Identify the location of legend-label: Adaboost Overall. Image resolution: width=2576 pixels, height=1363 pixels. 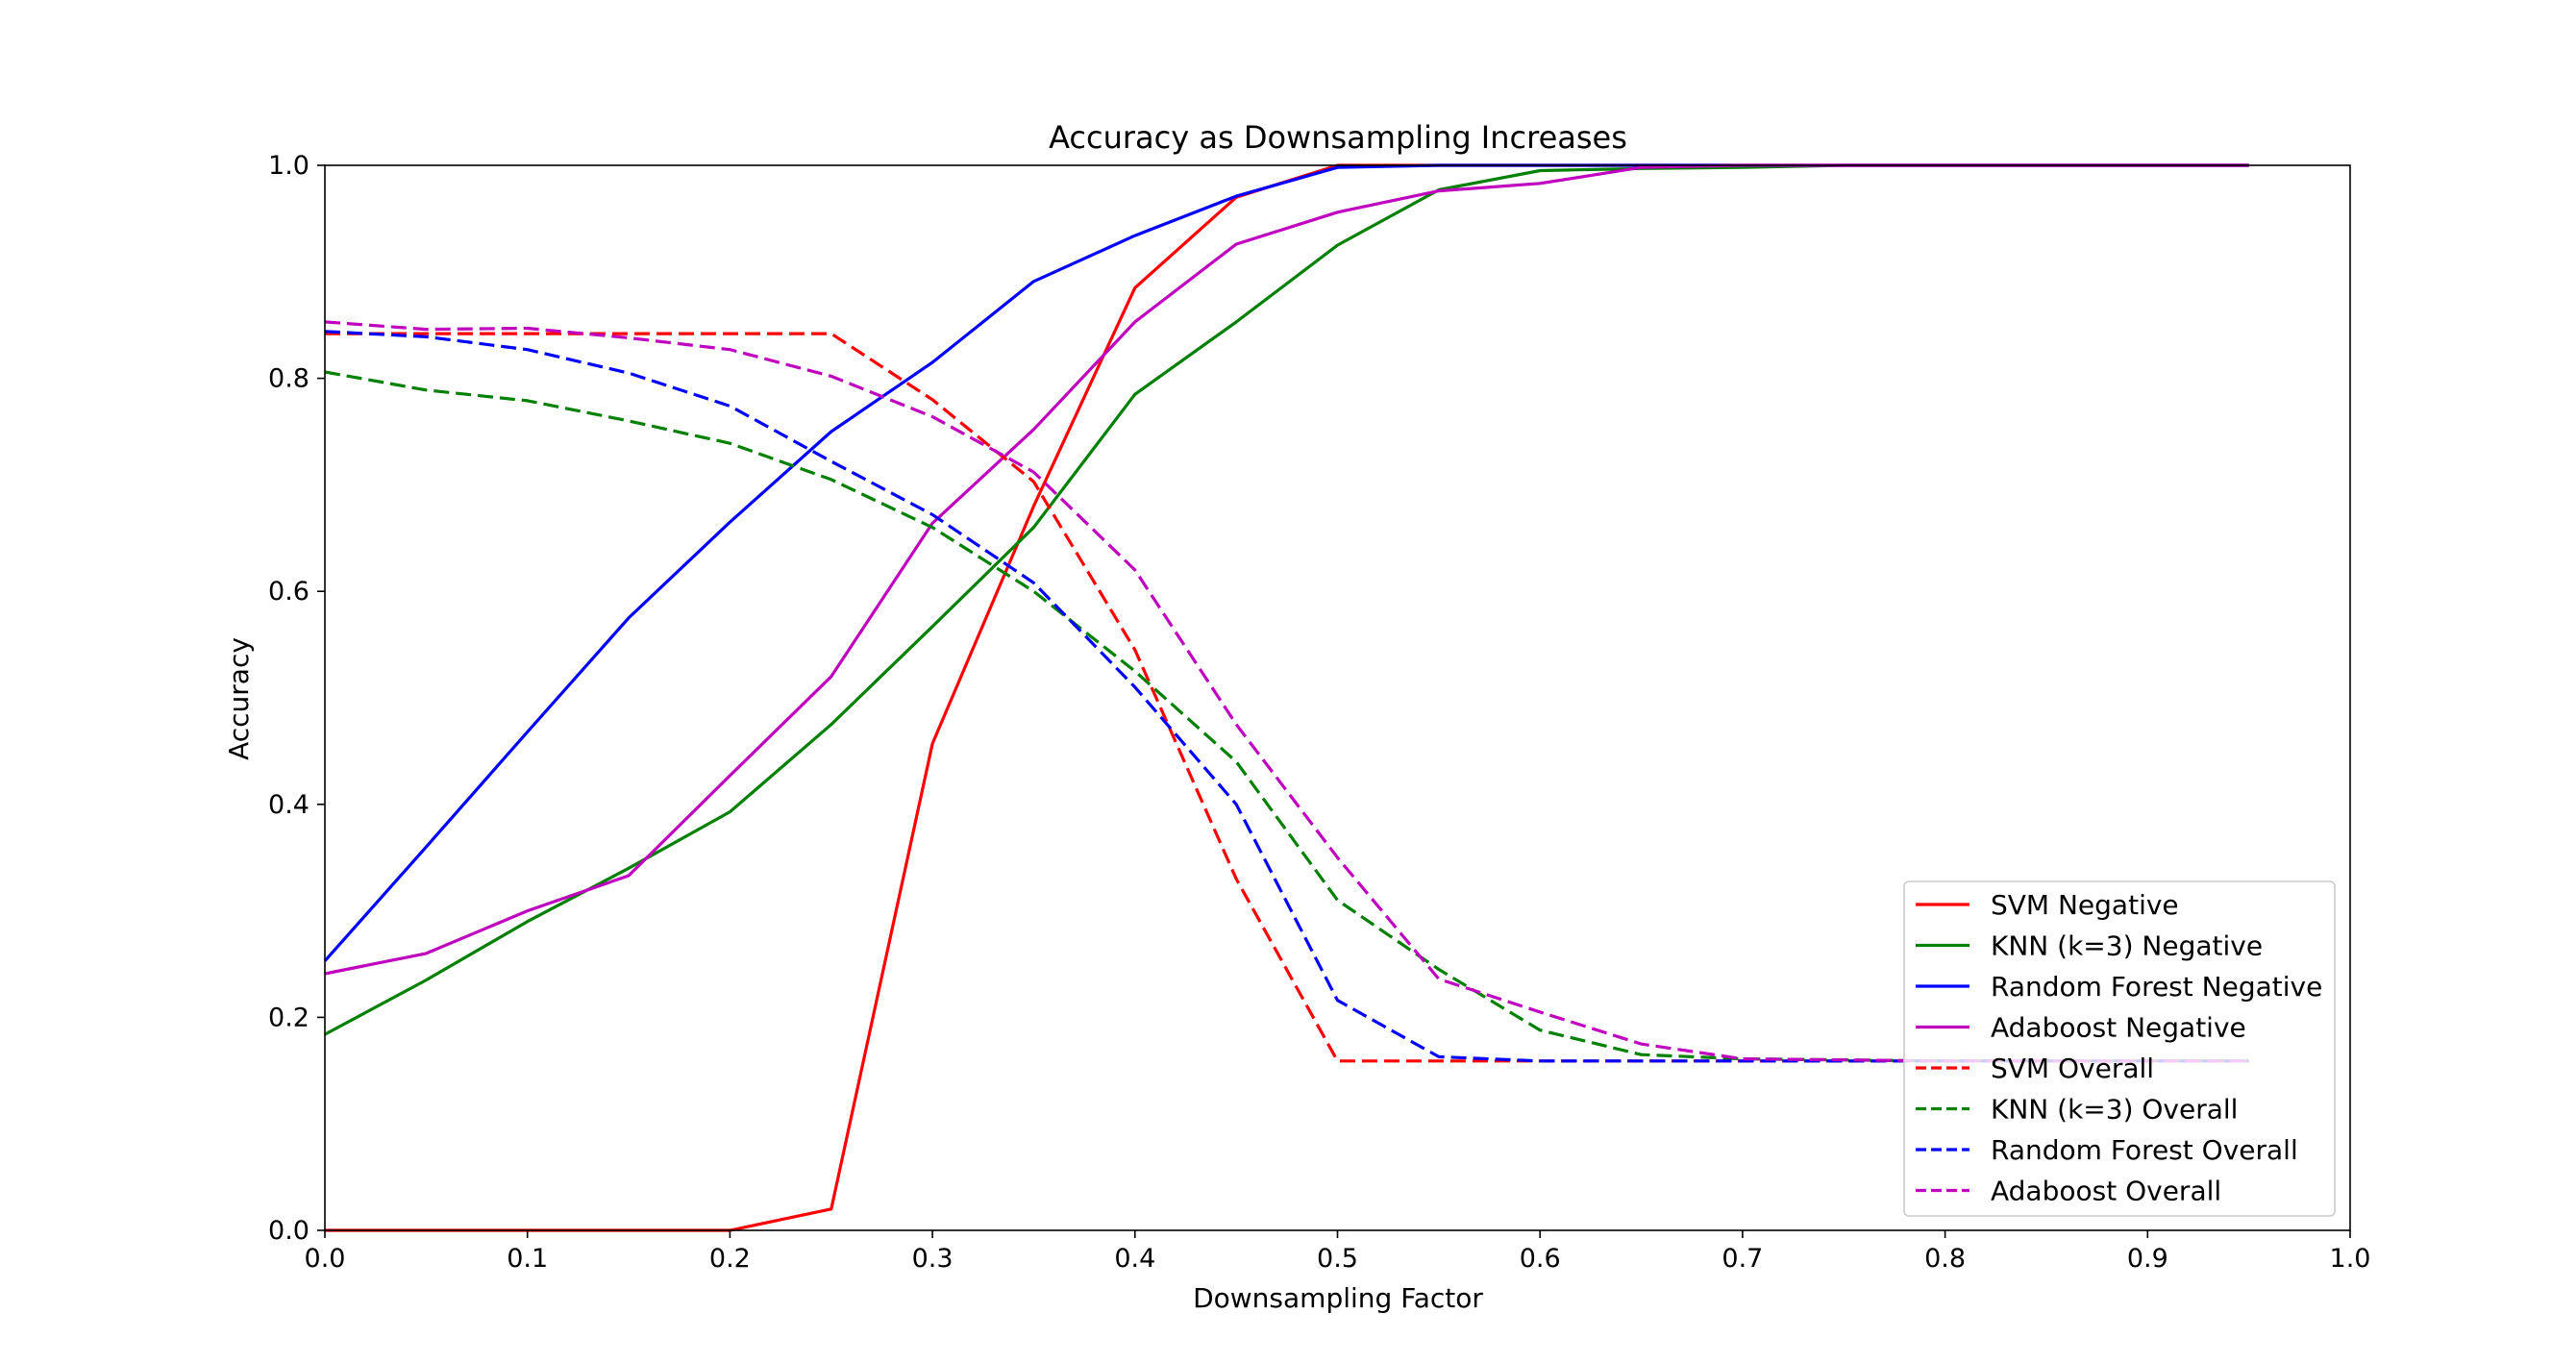
(2106, 1191).